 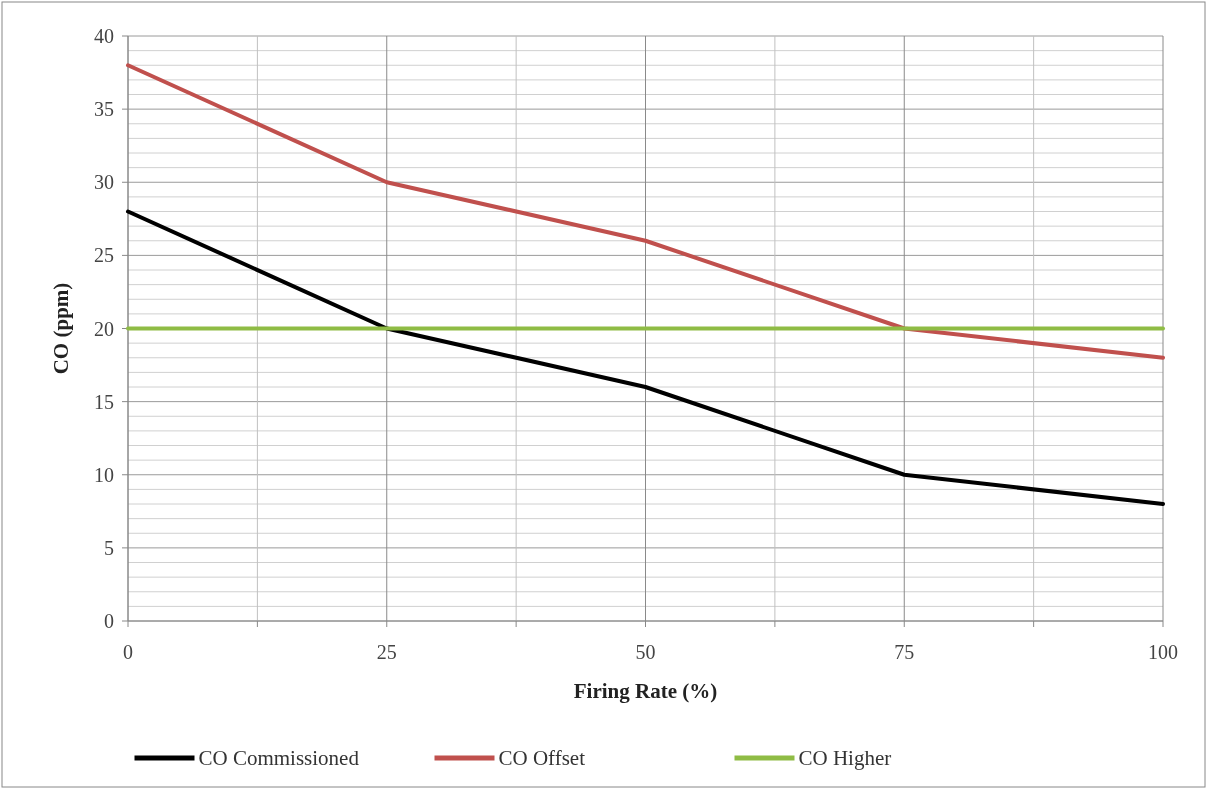 What do you see at coordinates (61, 328) in the screenshot?
I see `y-axis-title: CO (ppm)` at bounding box center [61, 328].